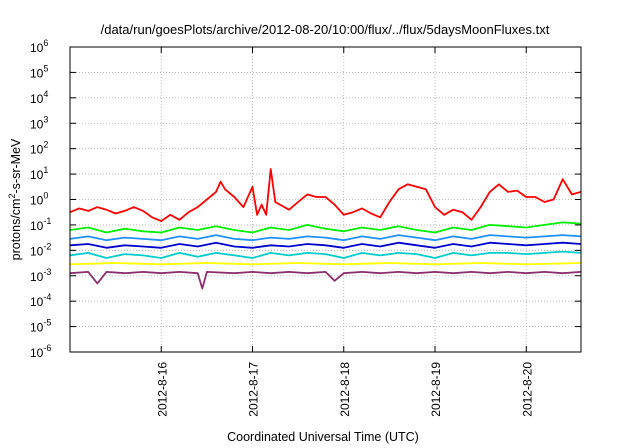  I want to click on y-tick-label-exponent: -3, so click(47, 272).